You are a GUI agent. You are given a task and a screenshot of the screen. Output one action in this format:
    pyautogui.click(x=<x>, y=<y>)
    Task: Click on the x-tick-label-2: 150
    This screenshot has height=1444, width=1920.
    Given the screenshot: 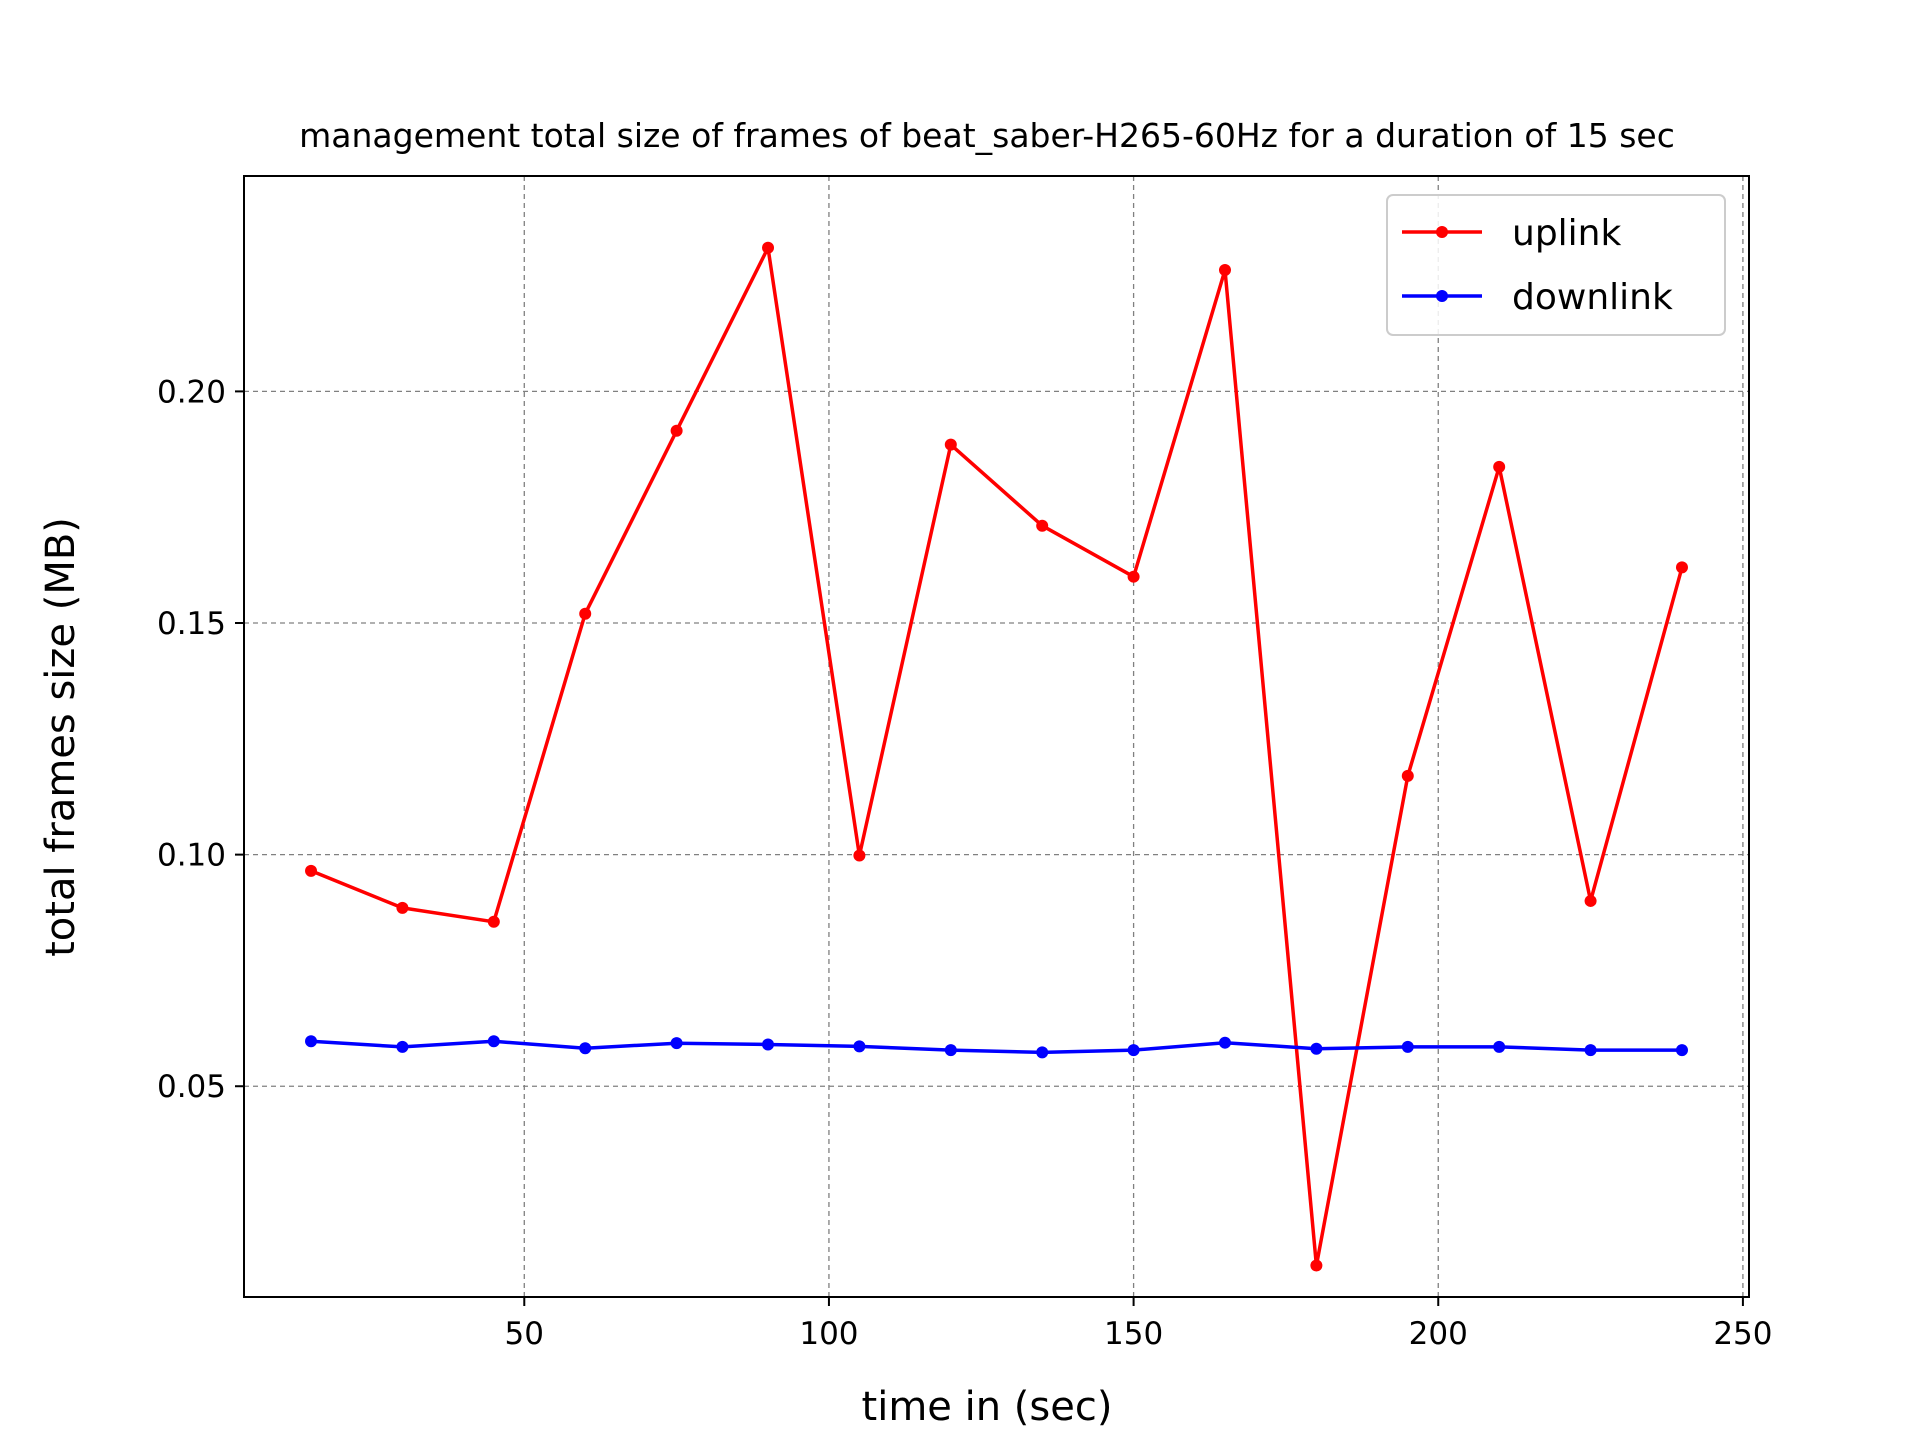 What is the action you would take?
    pyautogui.click(x=1133, y=1334)
    